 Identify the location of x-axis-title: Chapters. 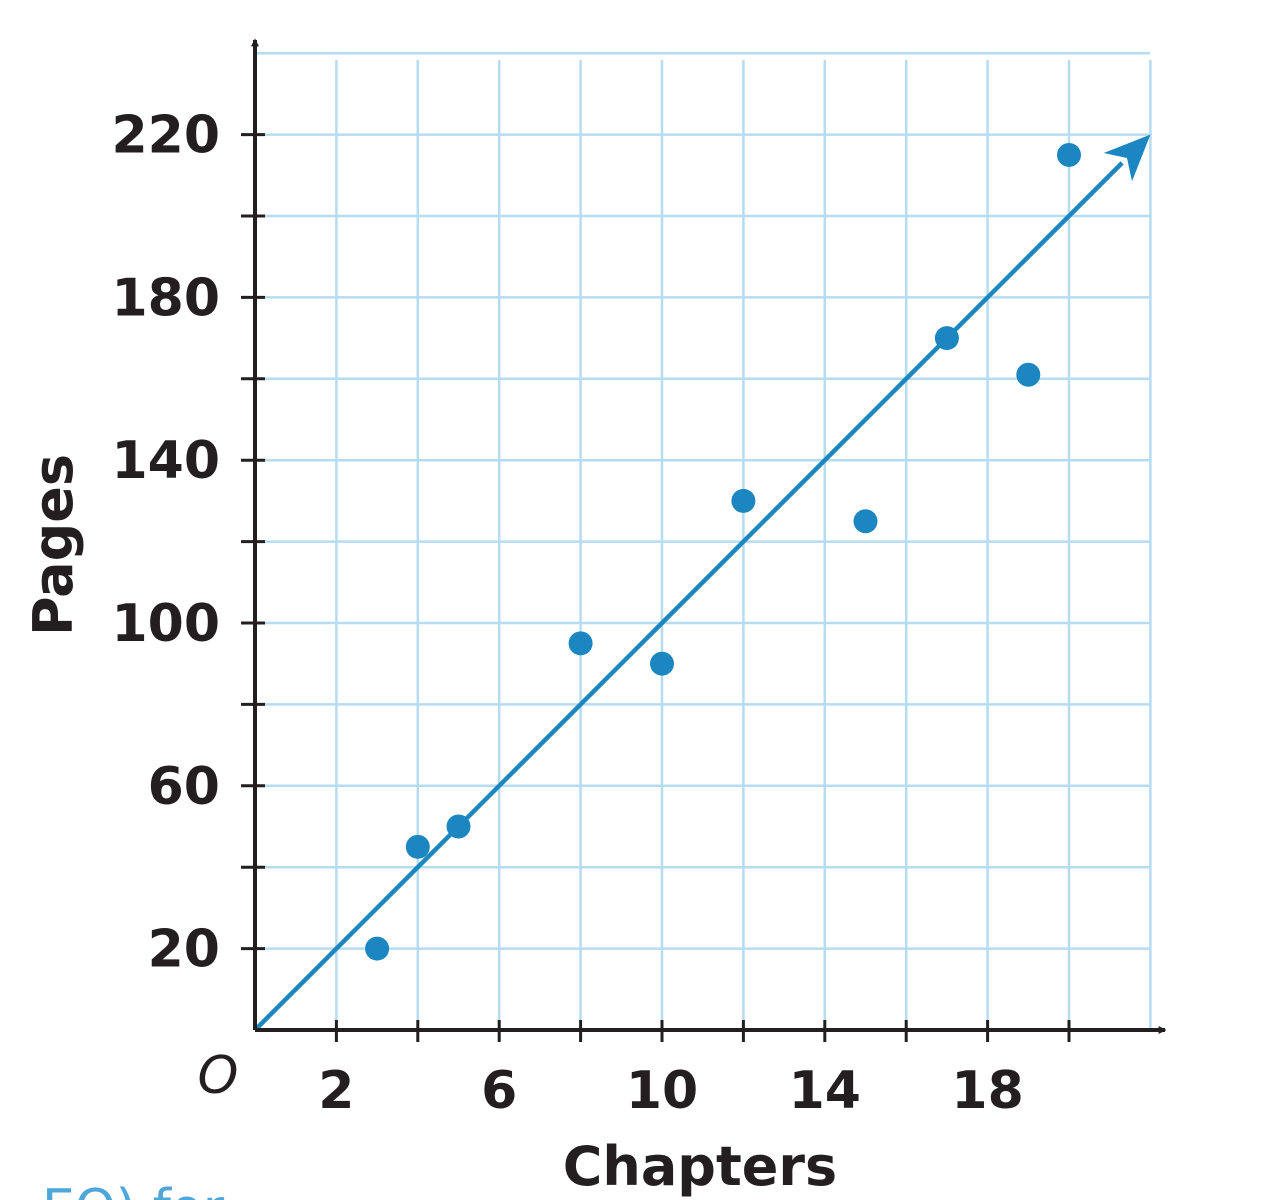
(700, 1166).